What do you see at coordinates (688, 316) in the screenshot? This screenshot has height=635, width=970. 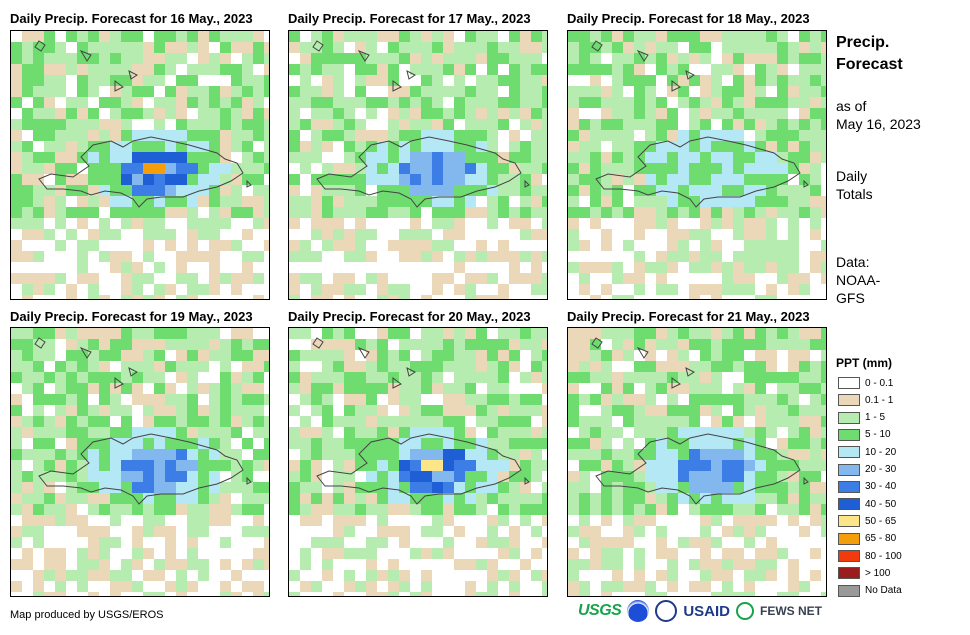 I see `panel-title-6: Daily Precip. Forecast for 21 May., 2023` at bounding box center [688, 316].